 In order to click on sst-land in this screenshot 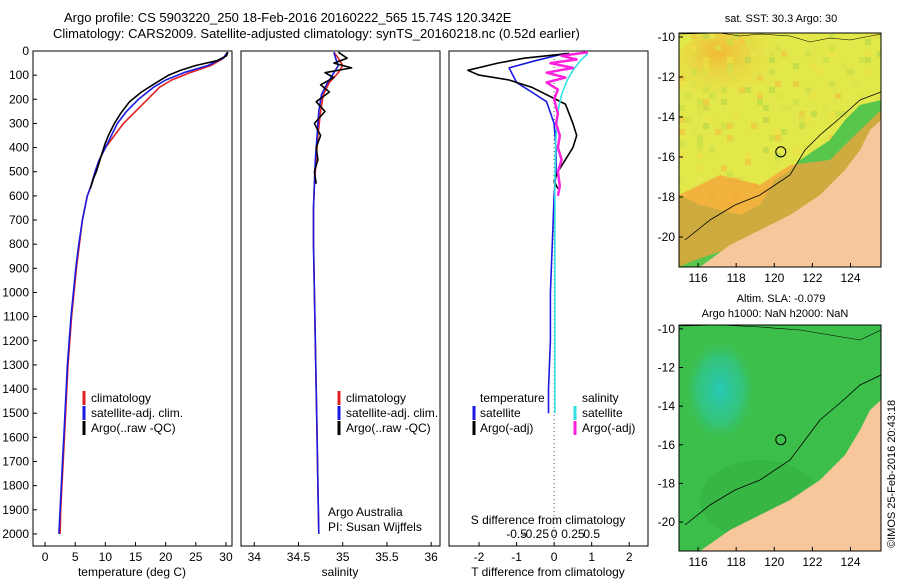, I will do `click(790, 193)`.